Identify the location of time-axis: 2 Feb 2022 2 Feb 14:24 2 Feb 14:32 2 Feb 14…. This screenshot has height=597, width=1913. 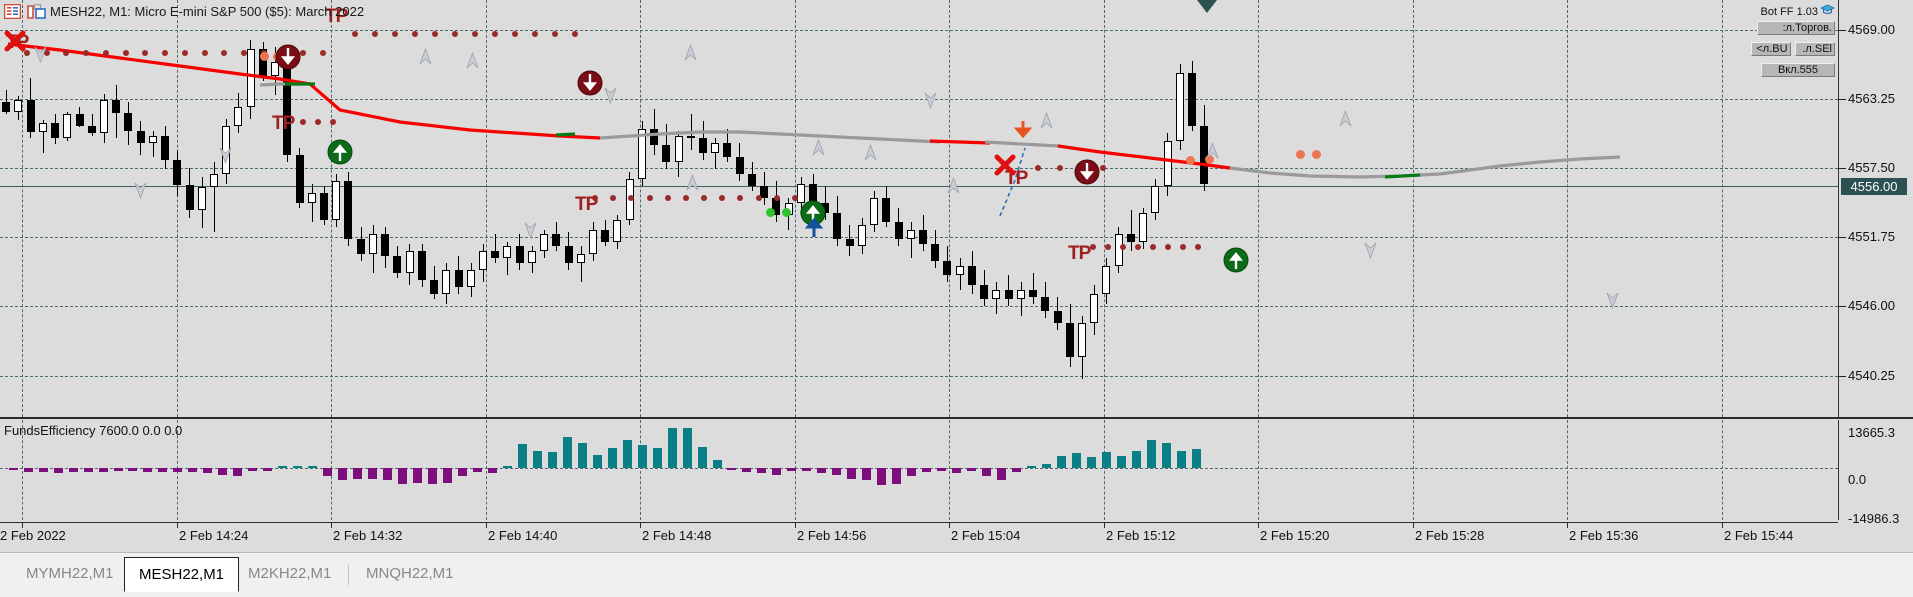
(956, 536).